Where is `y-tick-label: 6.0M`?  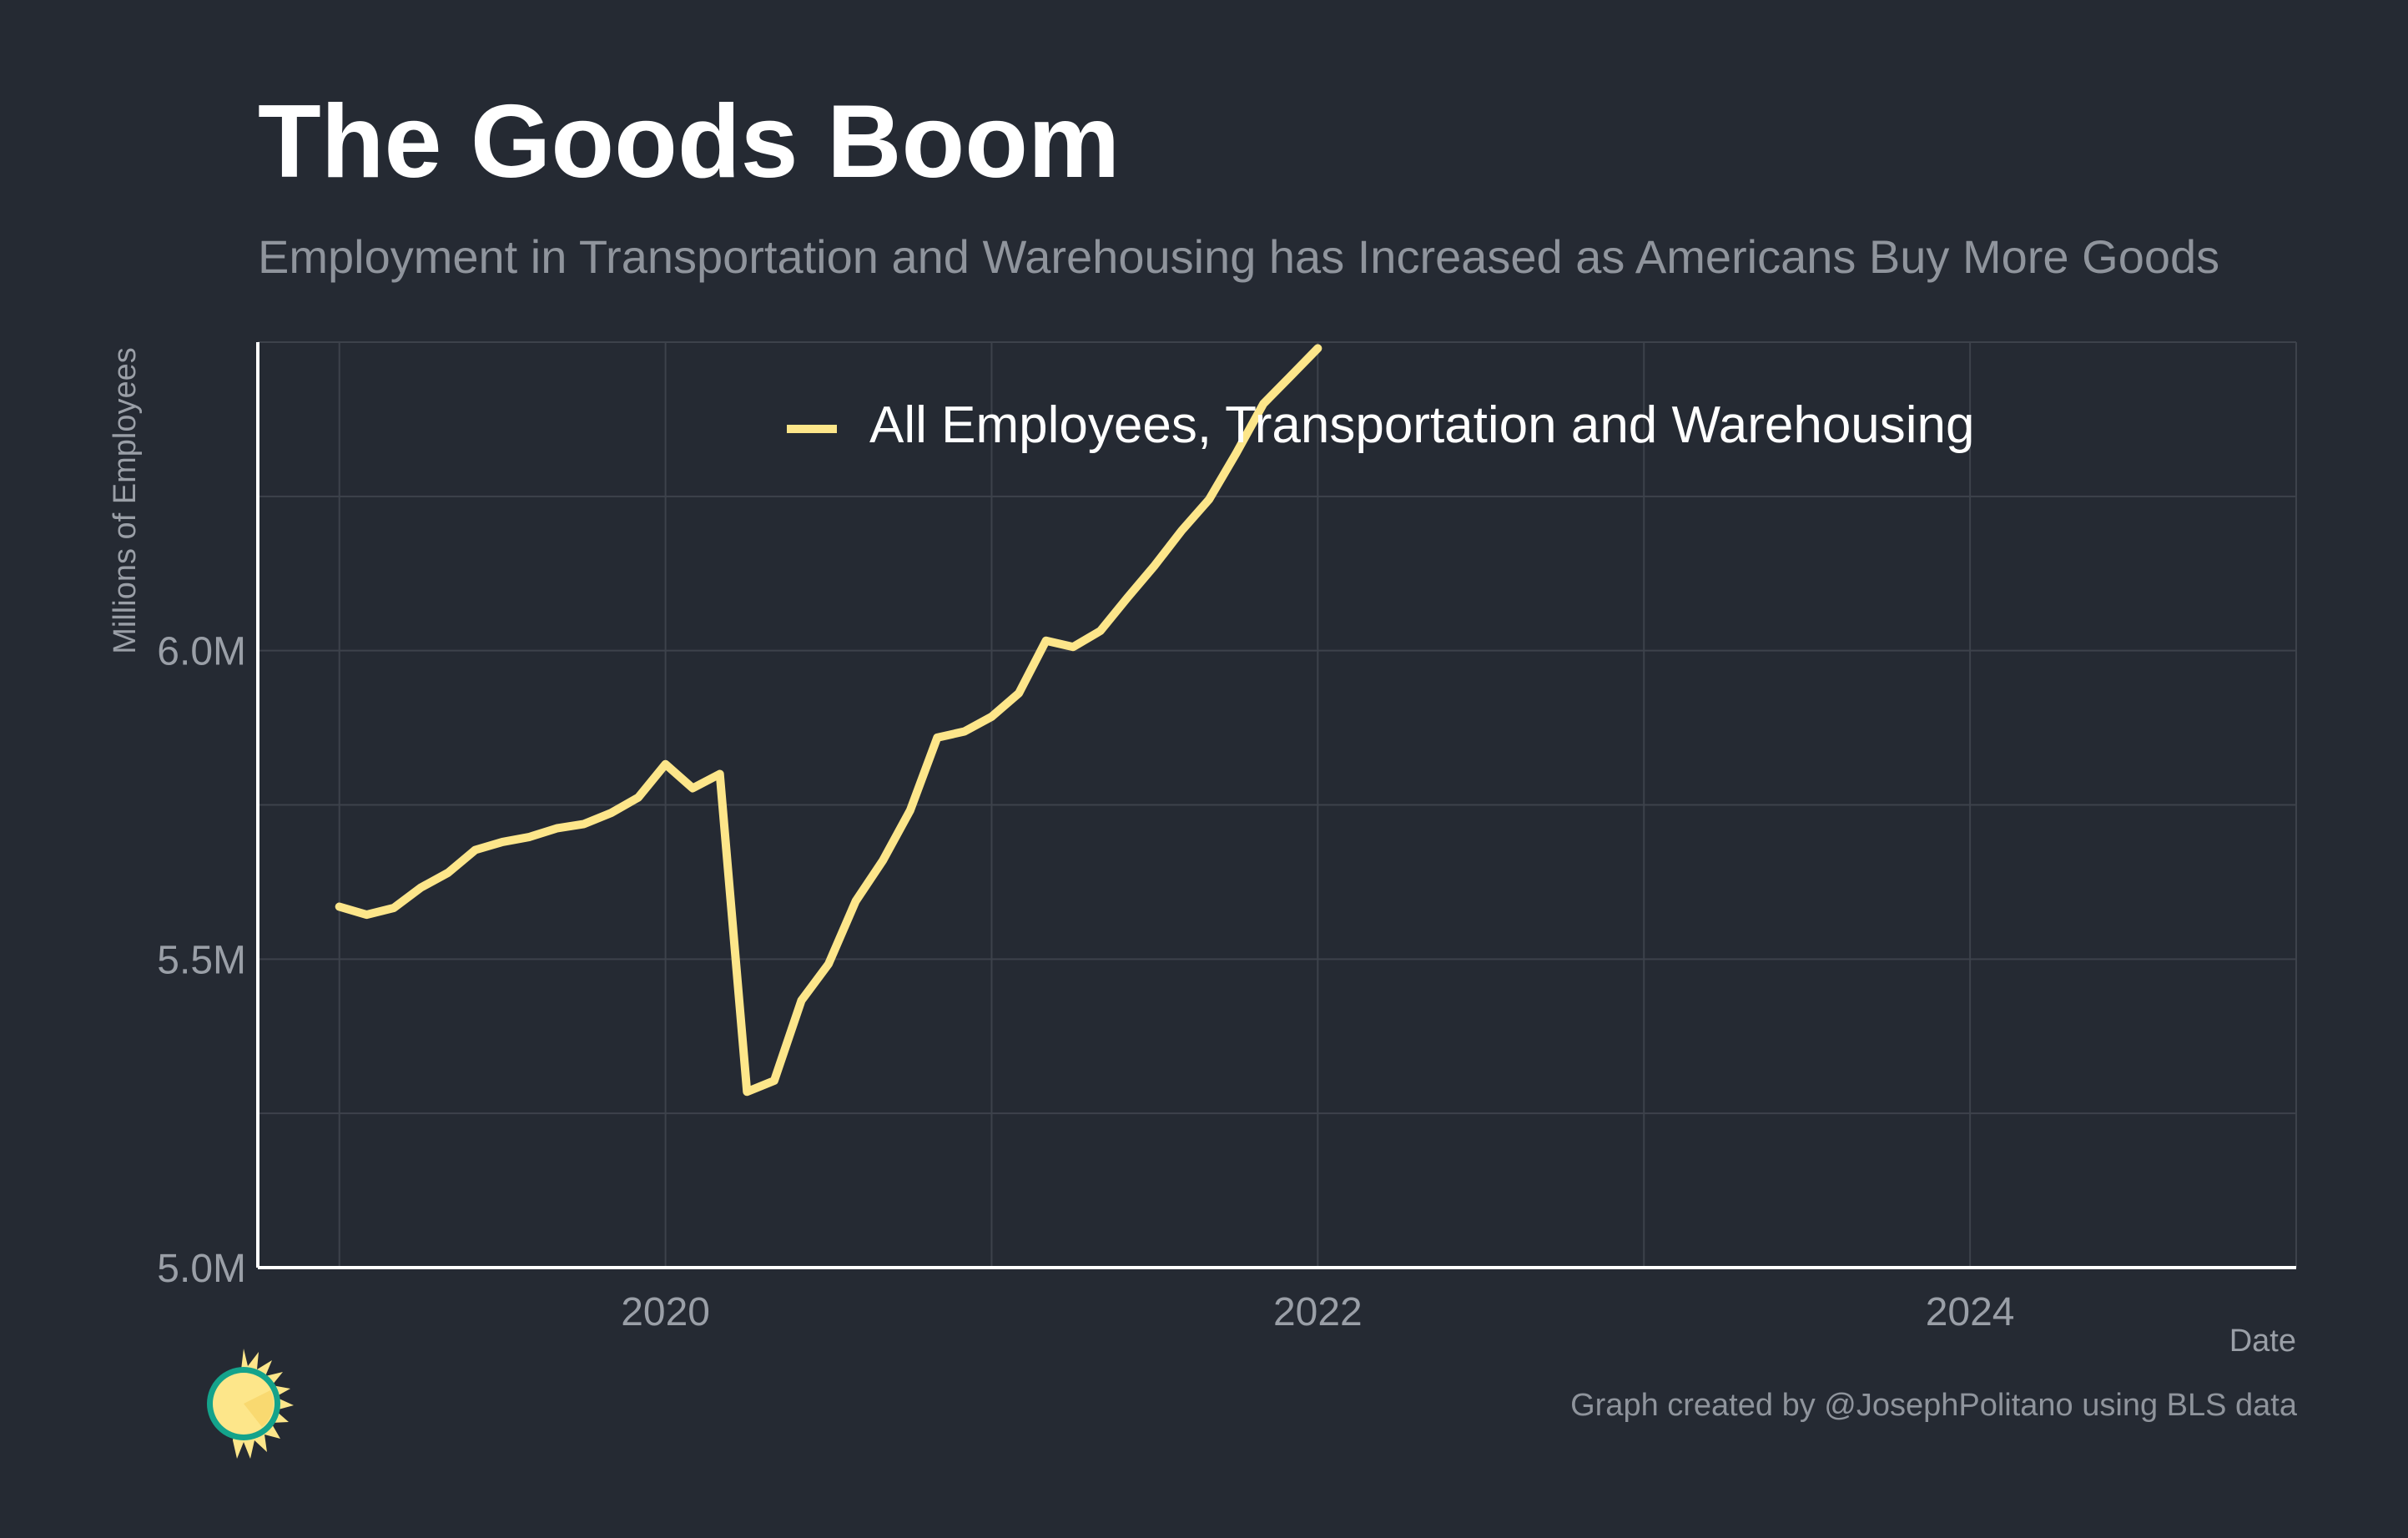 y-tick-label: 6.0M is located at coordinates (201, 652).